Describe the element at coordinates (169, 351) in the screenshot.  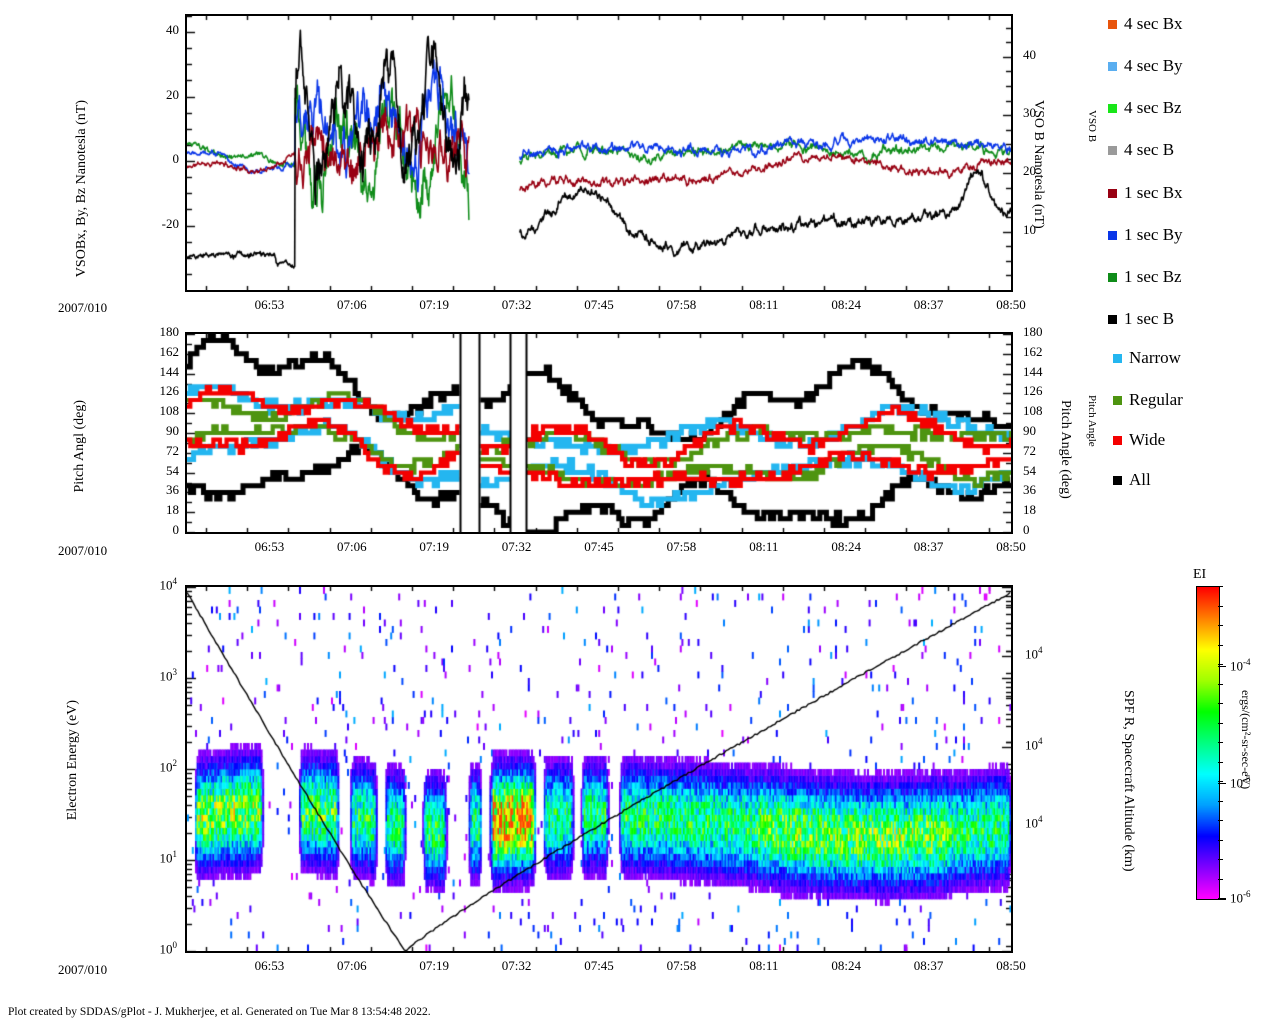
I see `axis-tick-label: 162` at that location.